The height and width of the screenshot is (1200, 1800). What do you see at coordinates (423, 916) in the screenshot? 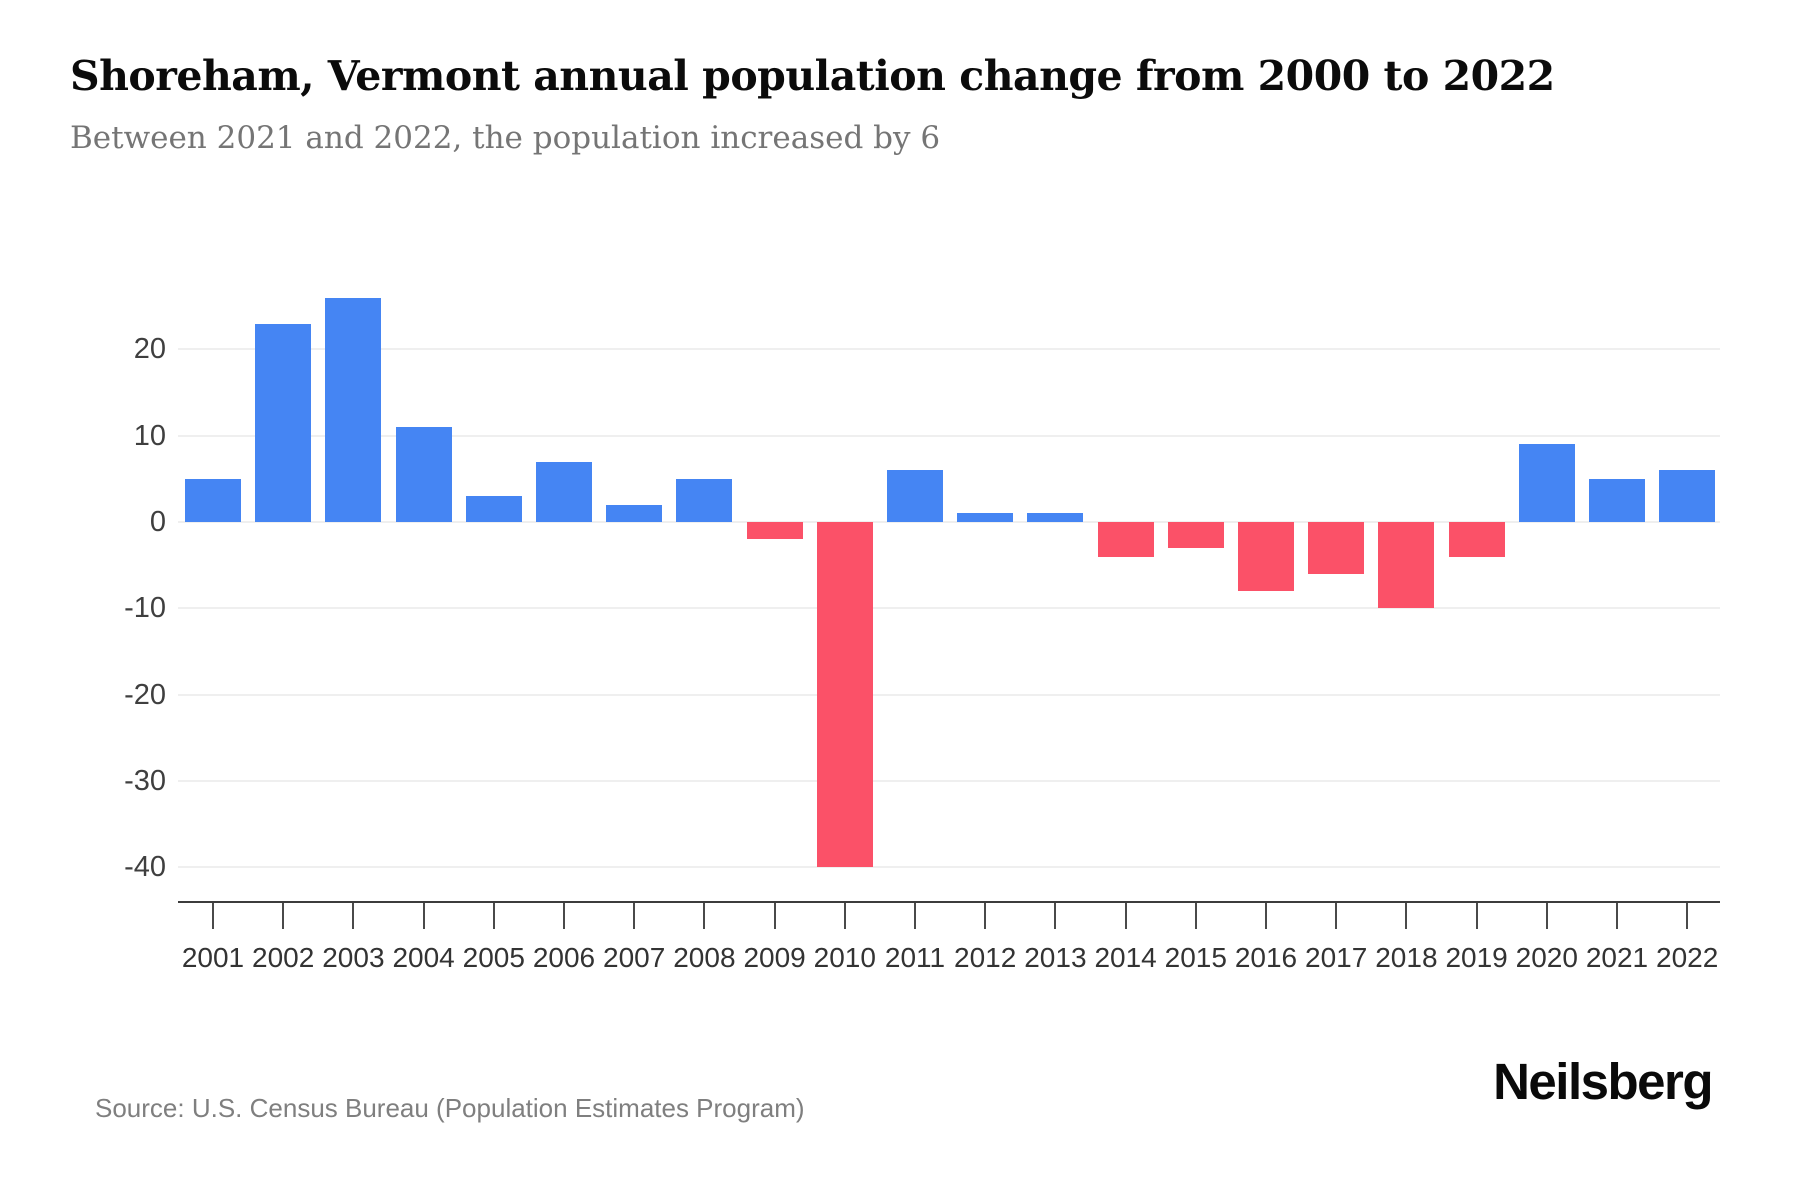
I see `x-tick-2004` at bounding box center [423, 916].